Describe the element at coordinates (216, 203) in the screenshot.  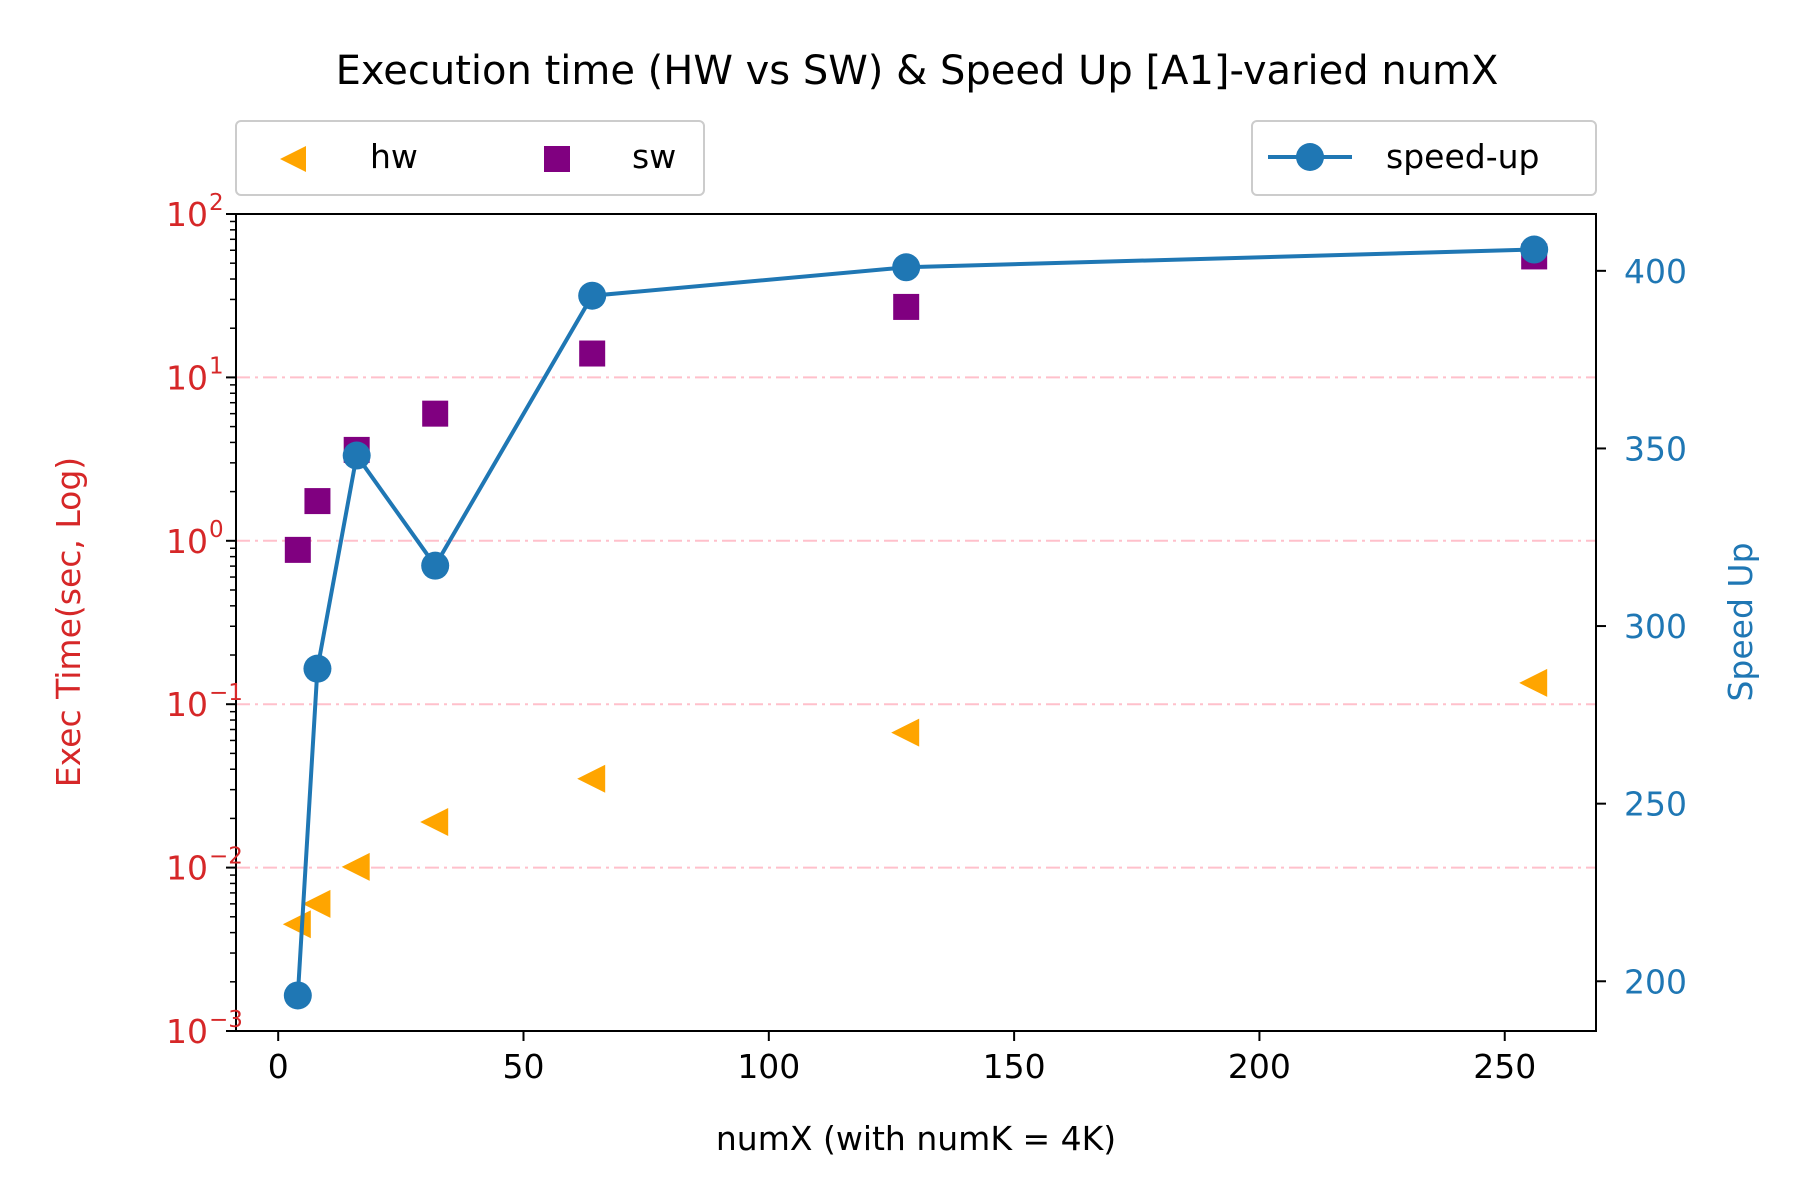
I see `y-left-tick-exponent: 2` at that location.